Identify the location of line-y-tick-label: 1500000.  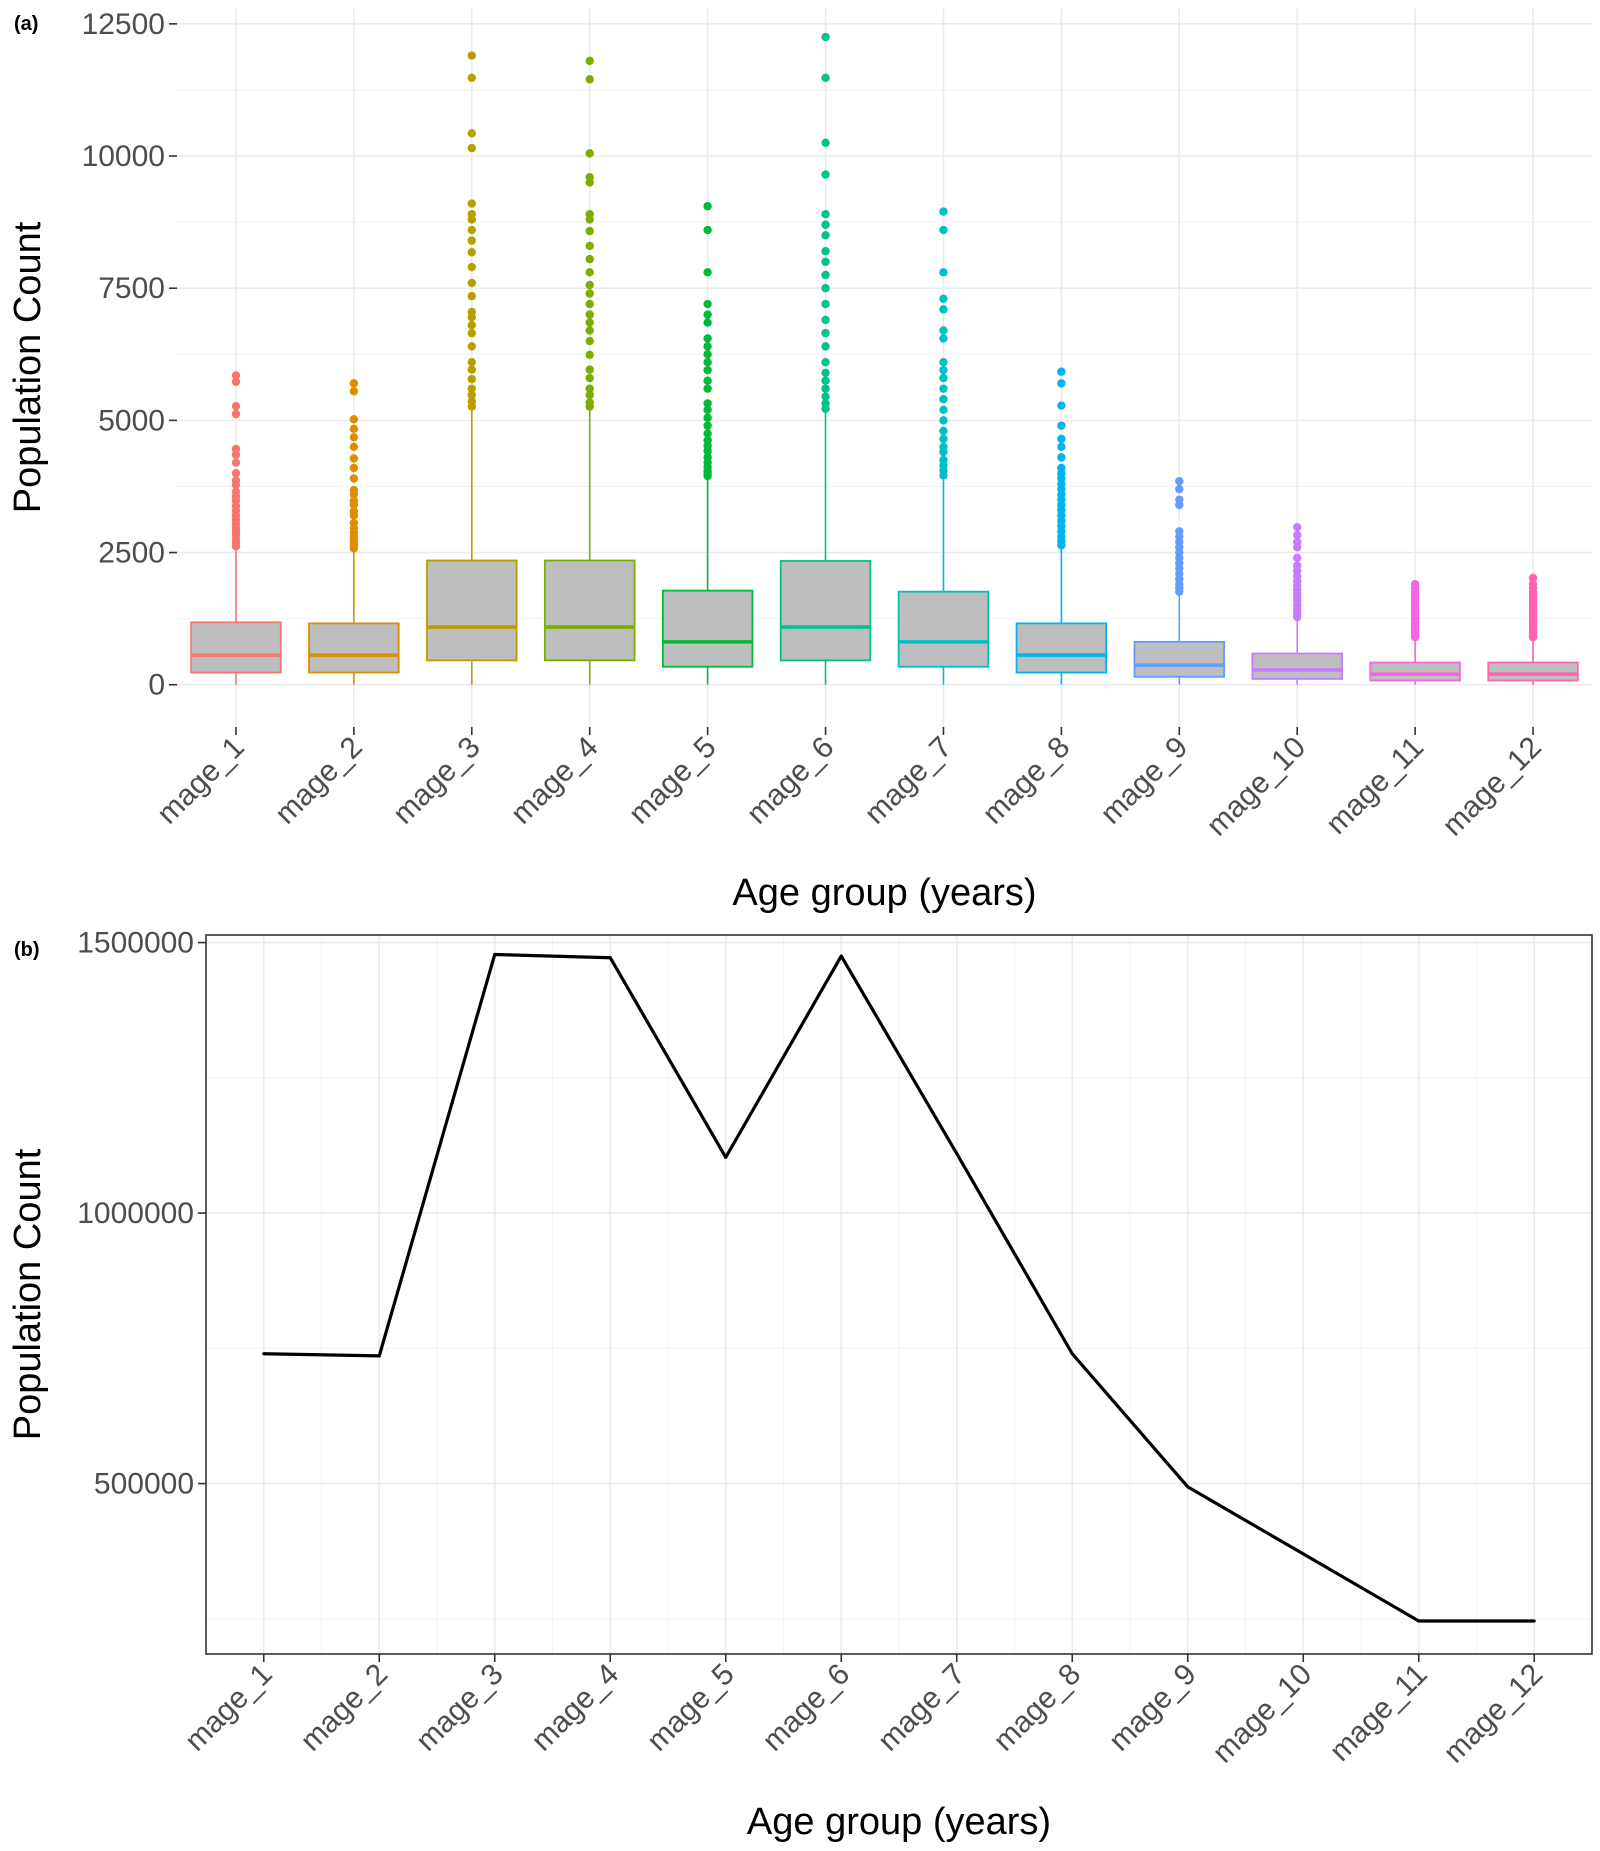
(135, 943).